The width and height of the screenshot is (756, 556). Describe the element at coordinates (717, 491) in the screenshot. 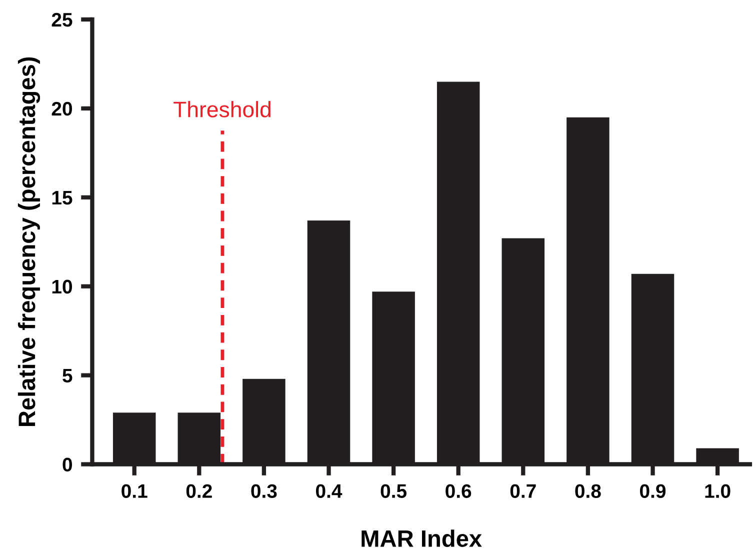

I see `x-tick-label: 1.0` at that location.